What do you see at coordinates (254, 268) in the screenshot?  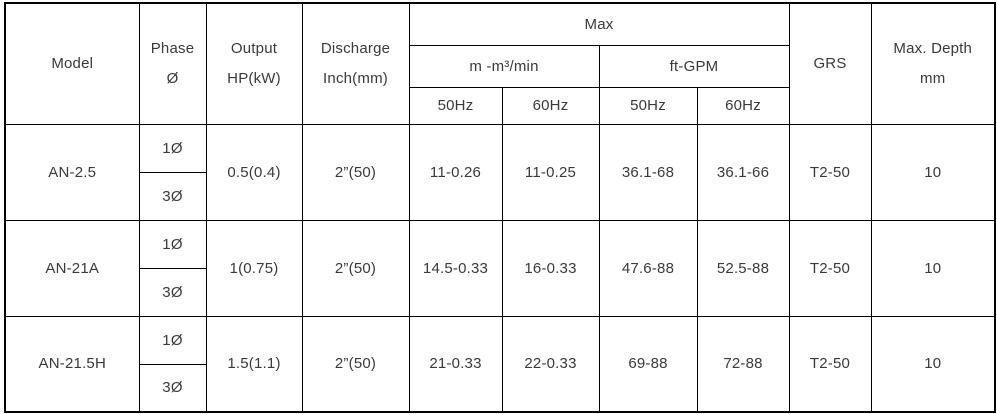 I see `output-cell: 1(0.75)` at bounding box center [254, 268].